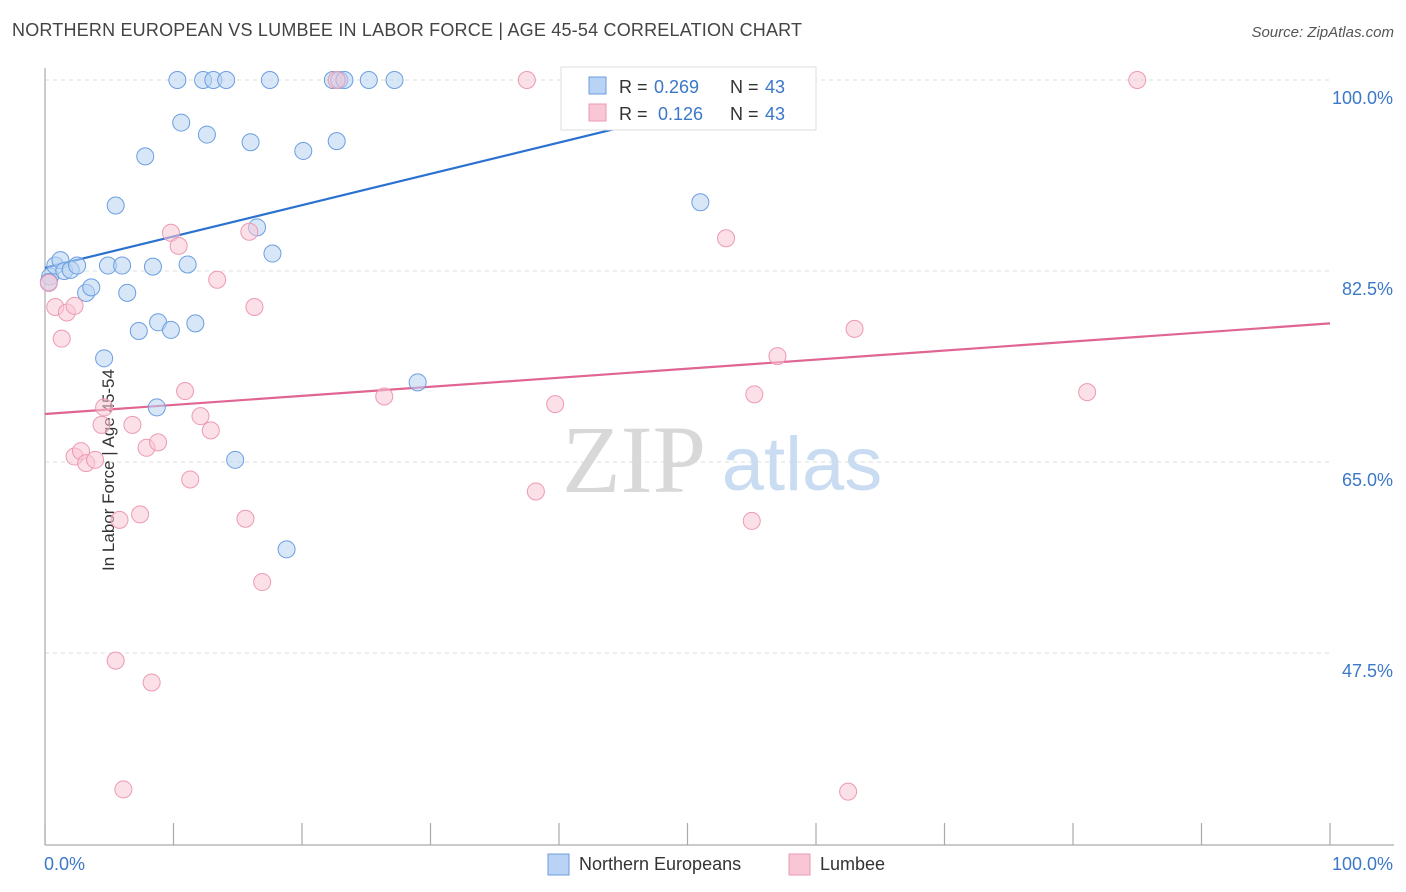  What do you see at coordinates (597, 85) in the screenshot?
I see `legend-swatch-blue` at bounding box center [597, 85].